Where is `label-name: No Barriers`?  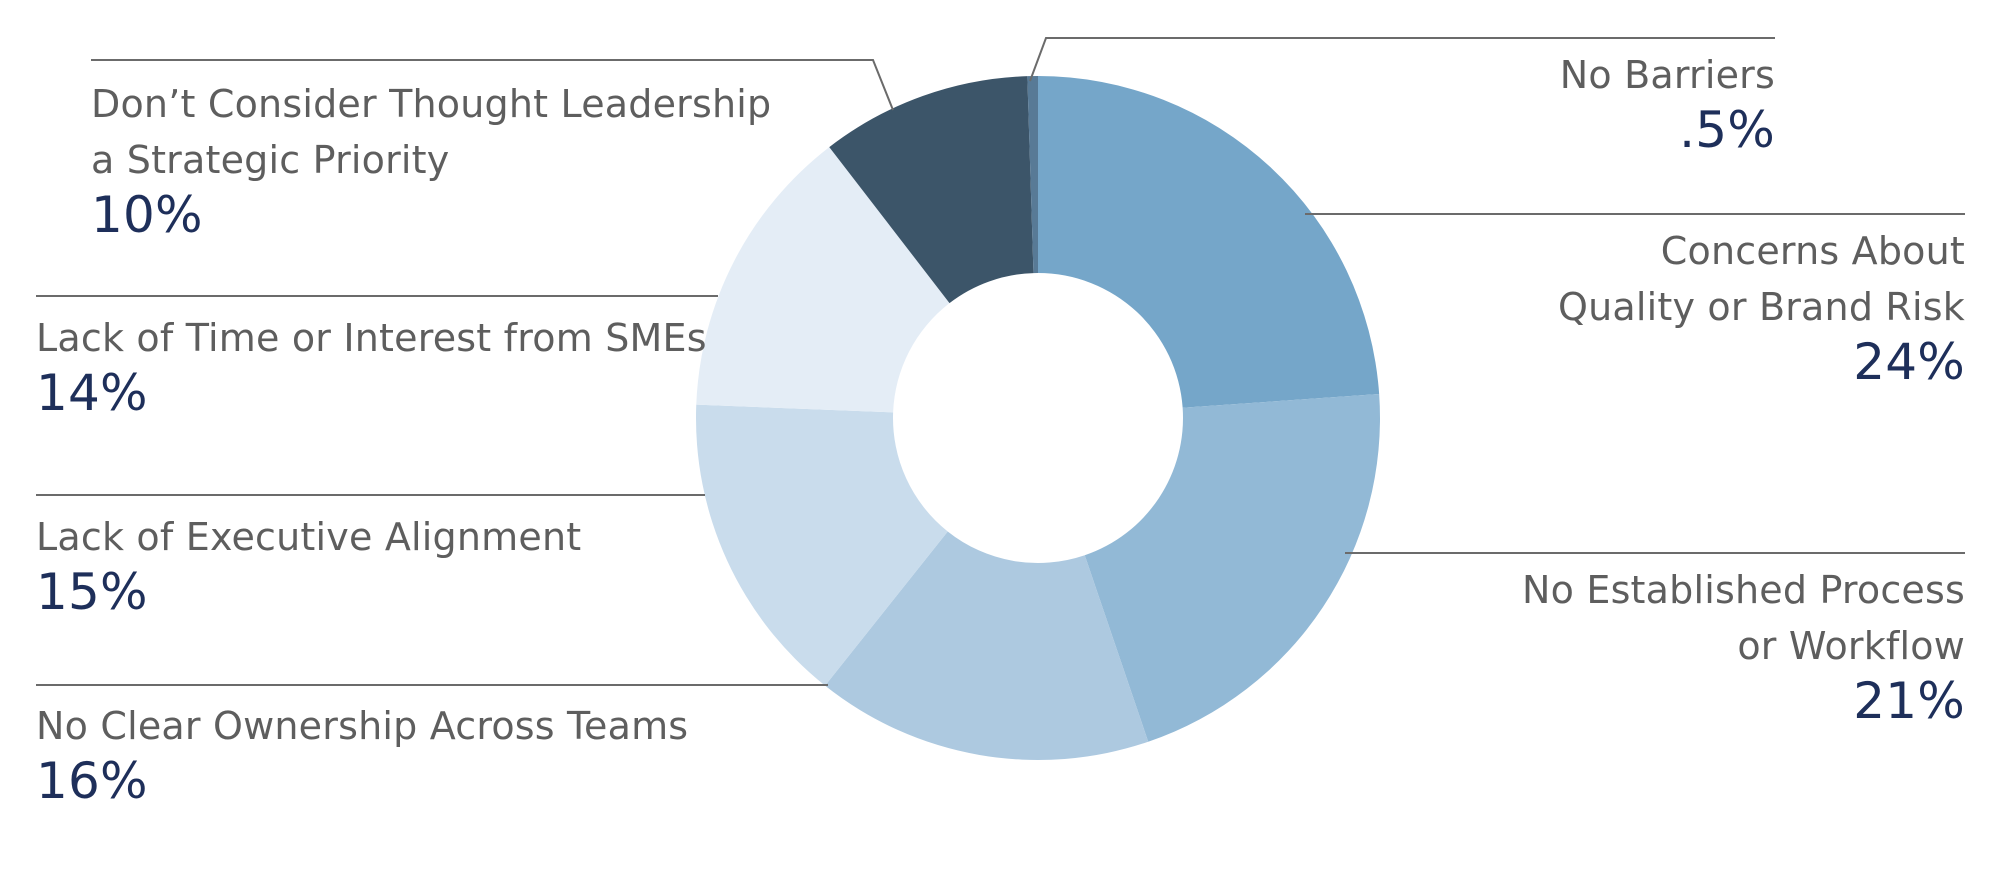 label-name: No Barriers is located at coordinates (1667, 75).